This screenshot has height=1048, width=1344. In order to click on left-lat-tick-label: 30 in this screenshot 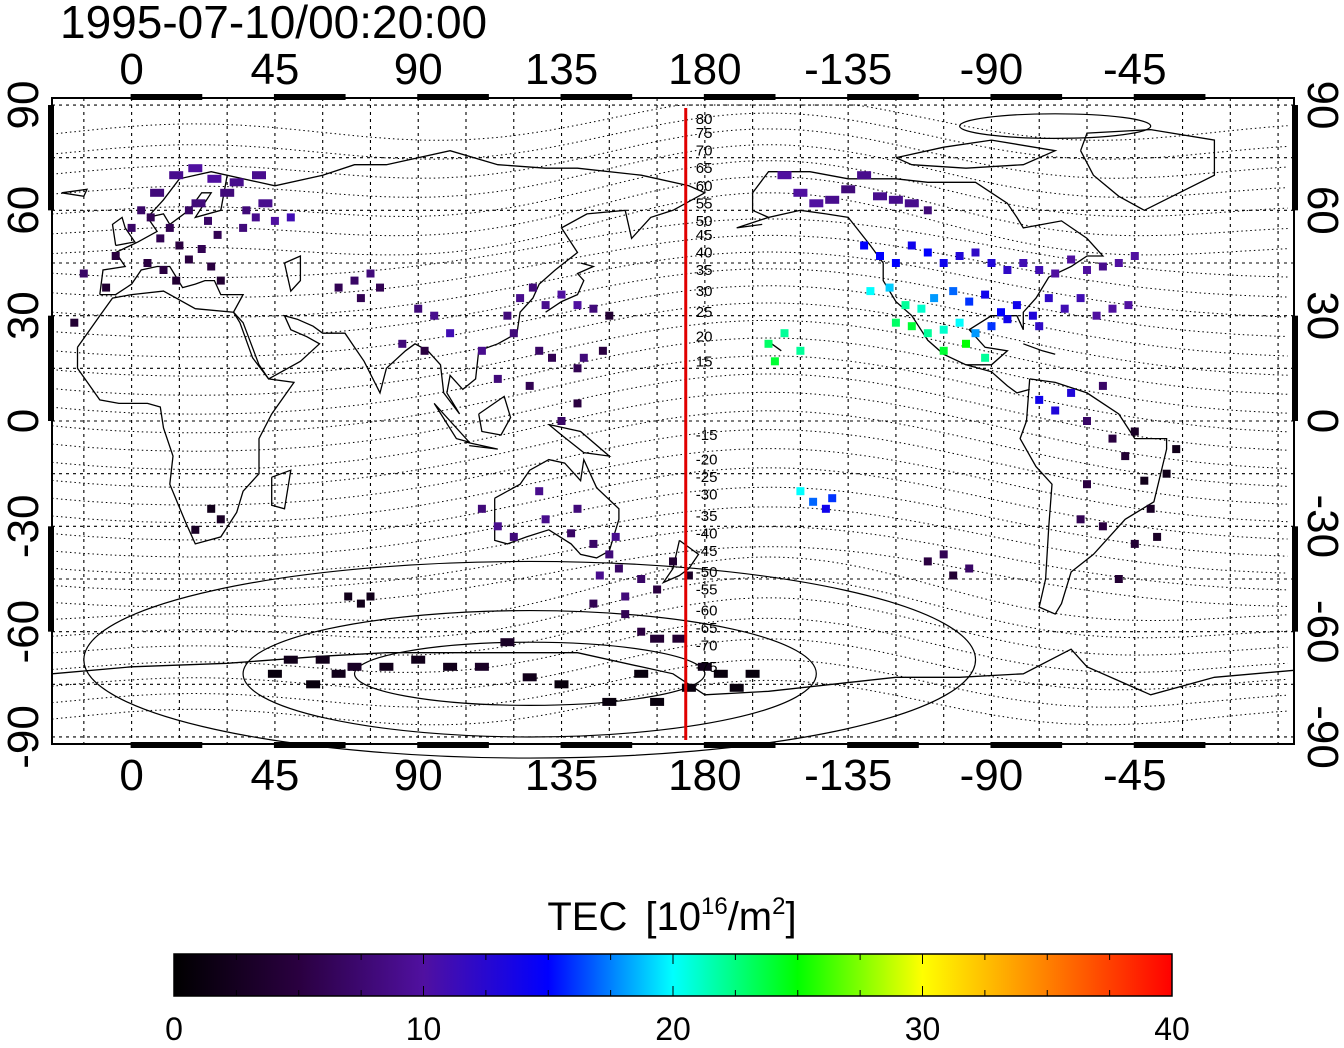, I will do `click(24, 315)`.